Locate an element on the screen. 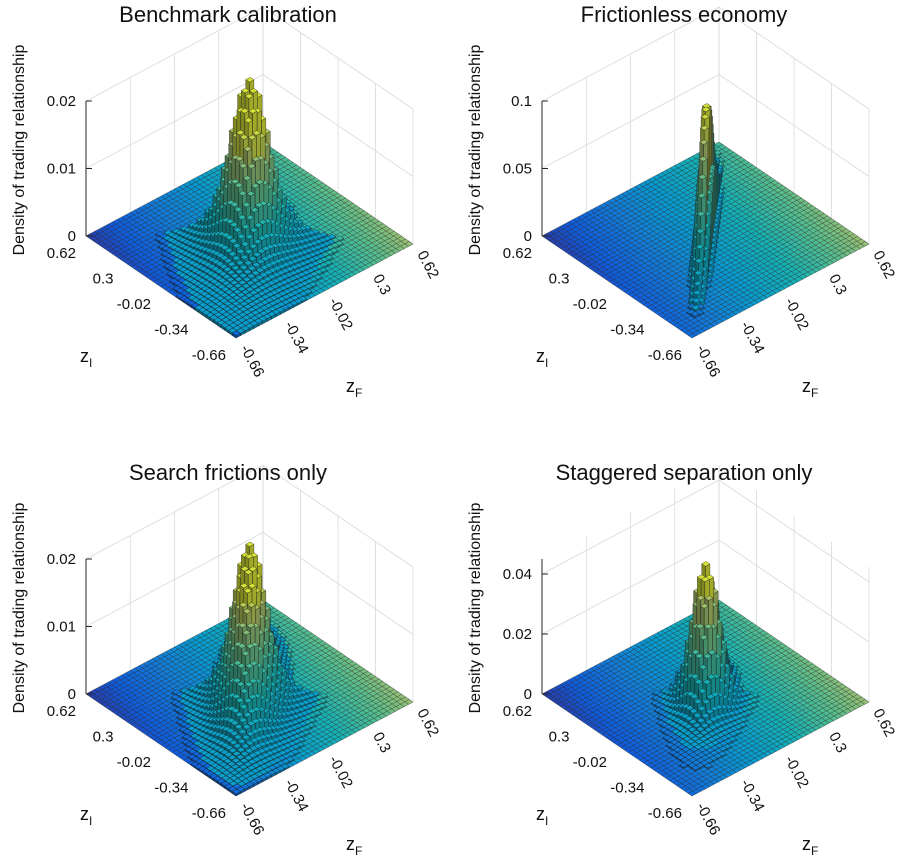 The width and height of the screenshot is (913, 860). subplot-title: Benchmark calibration is located at coordinates (228, 15).